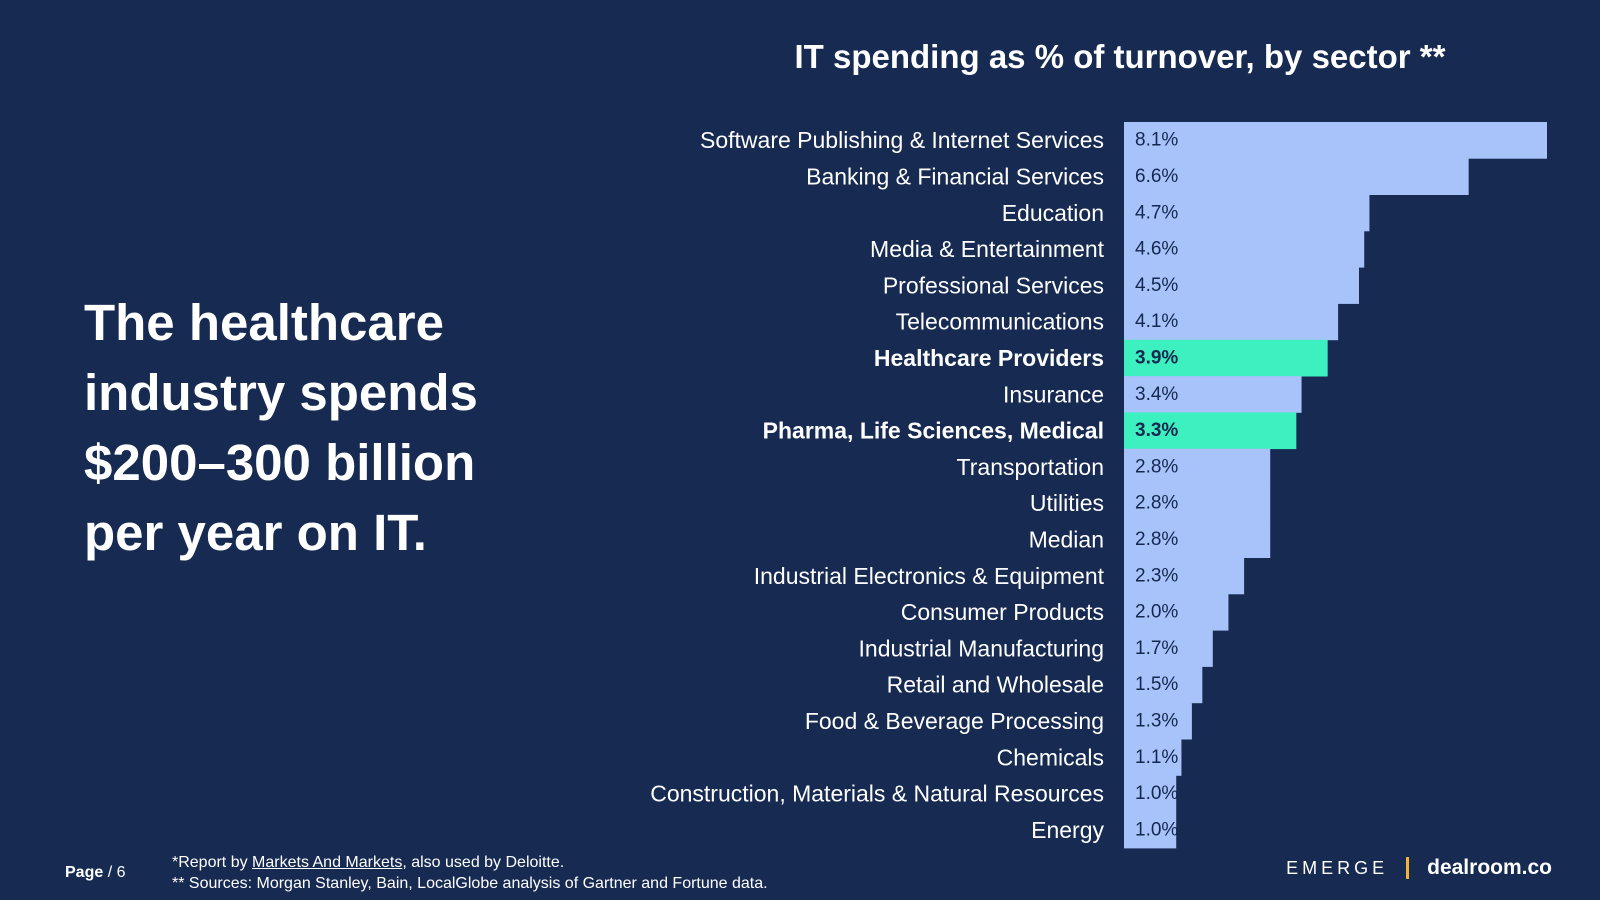 This screenshot has height=900, width=1600. Describe the element at coordinates (327, 862) in the screenshot. I see `markets-and-markets-link: Markets And Markets` at that location.